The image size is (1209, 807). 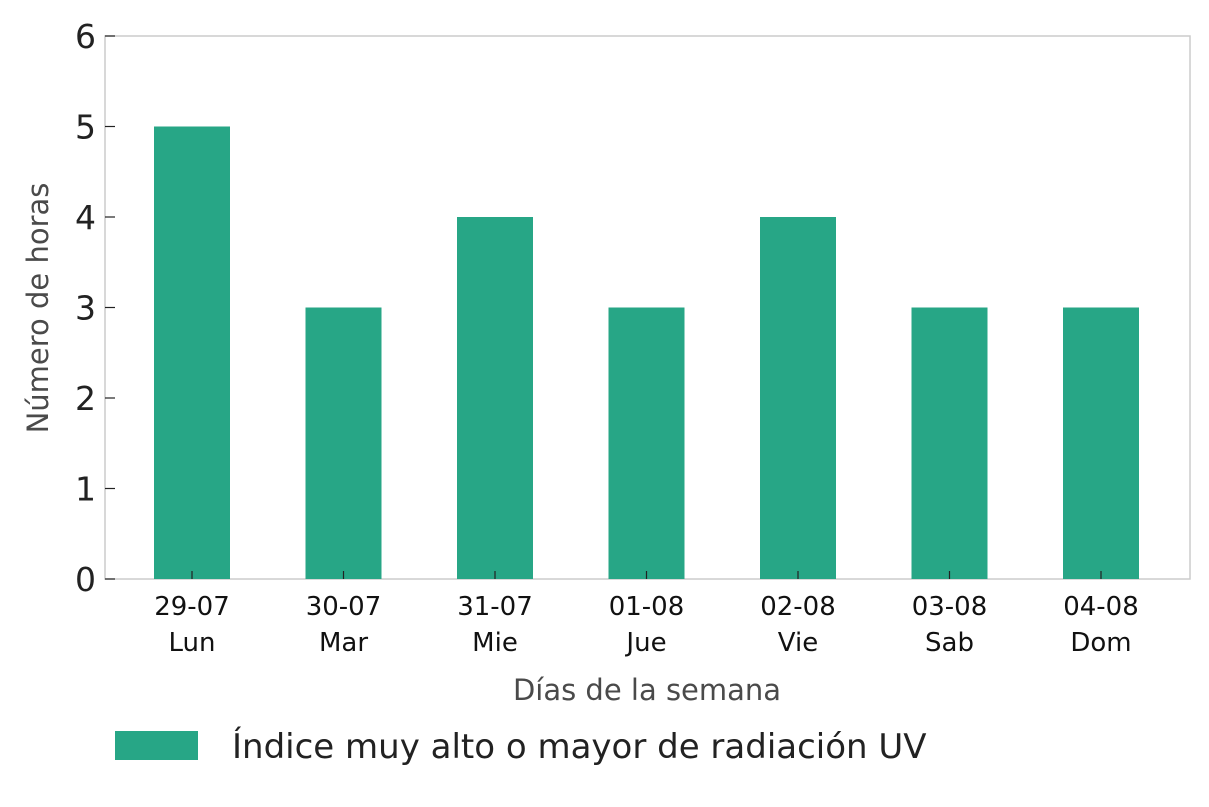 I want to click on y-tick-label: 3, so click(x=85, y=308).